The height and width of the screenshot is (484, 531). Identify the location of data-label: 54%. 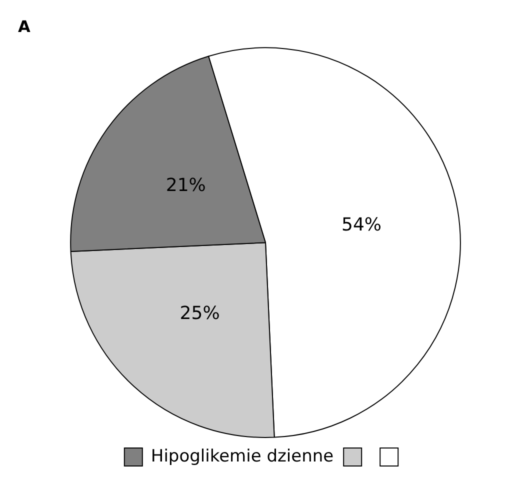
(362, 225).